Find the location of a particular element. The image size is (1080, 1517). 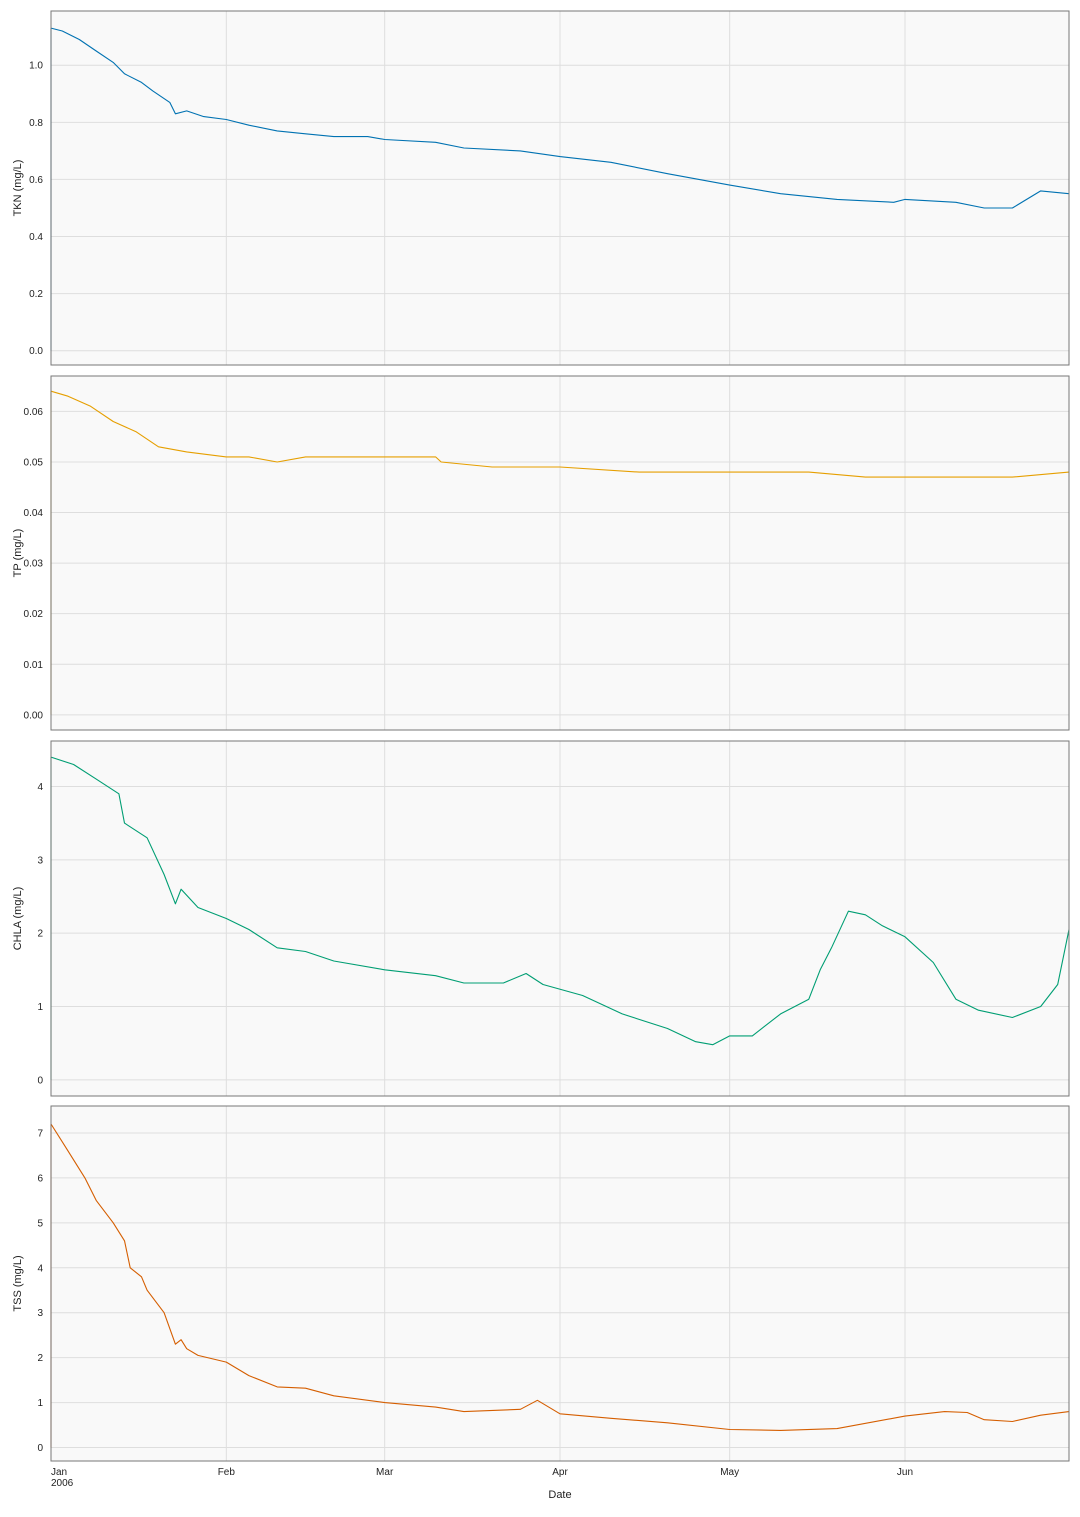

y-tick-label: 0.8 is located at coordinates (36, 123).